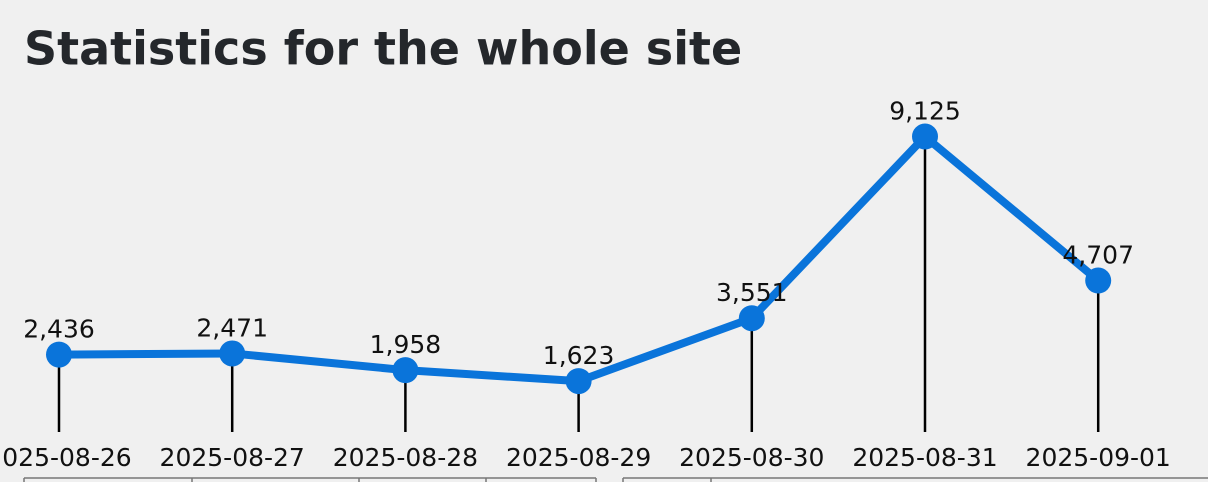  Describe the element at coordinates (232, 457) in the screenshot. I see `x-tick-label: 2025-08-27` at that location.